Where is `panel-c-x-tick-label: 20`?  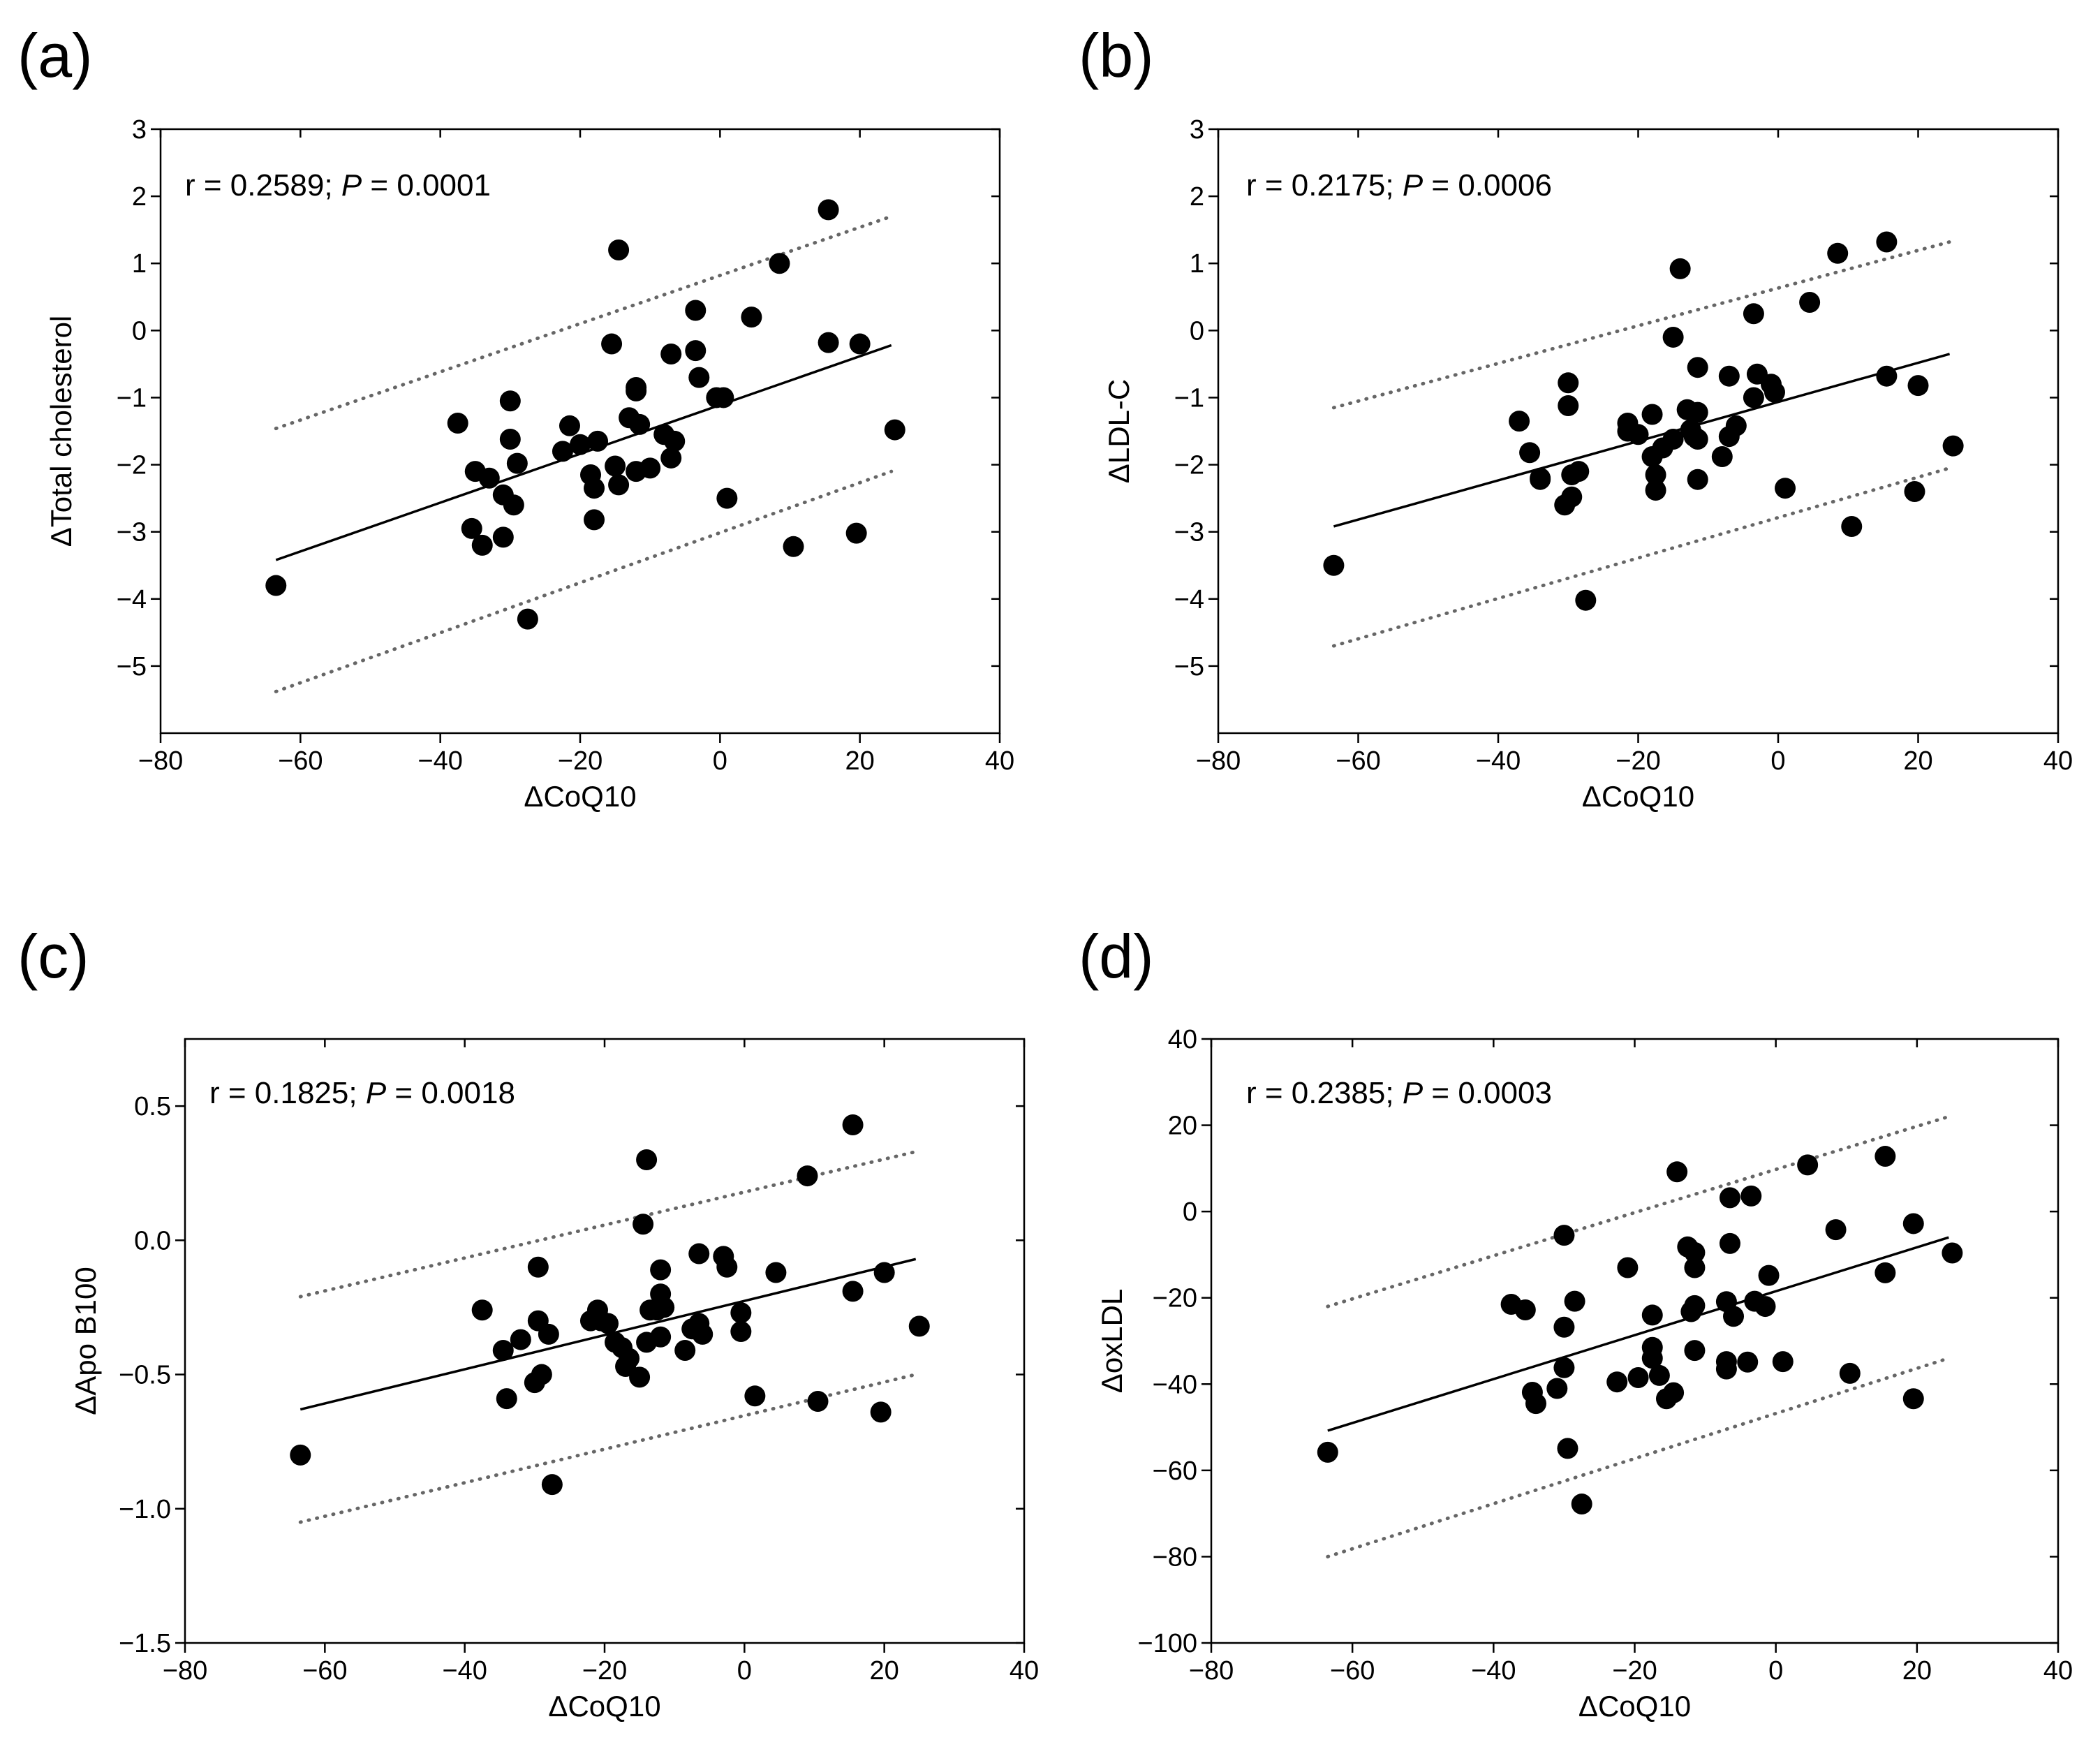
panel-c-x-tick-label: 20 is located at coordinates (884, 1671).